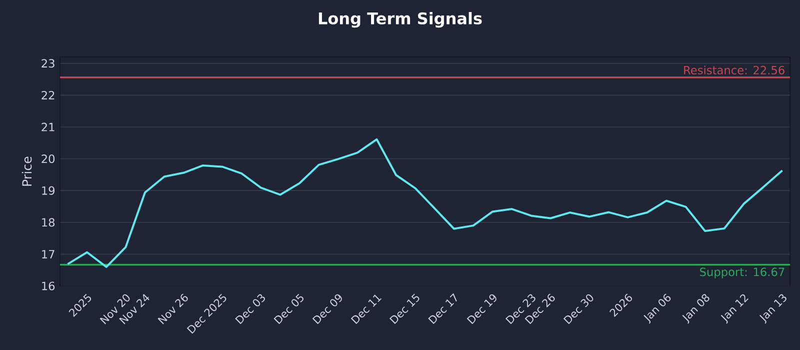 This screenshot has height=350, width=800. What do you see at coordinates (734, 70) in the screenshot?
I see `ref-line-label: Resistance: 22.56` at bounding box center [734, 70].